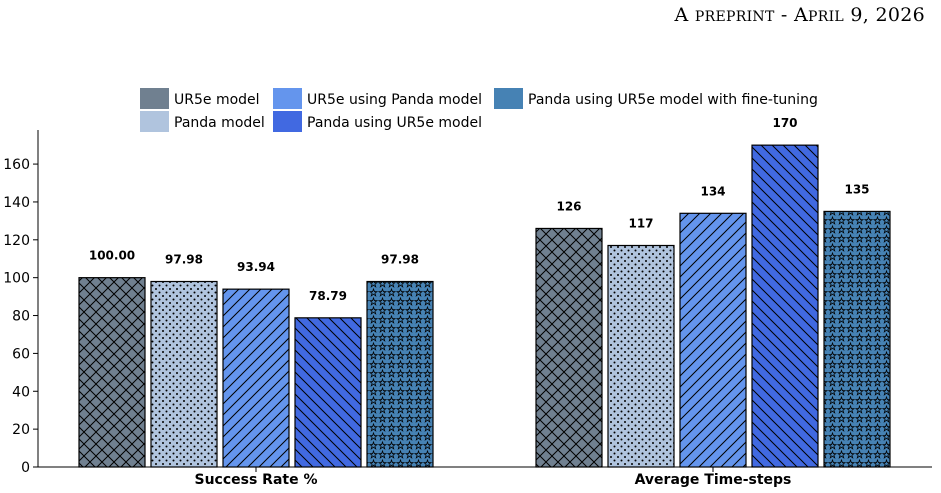  I want to click on x-category-label: Average Time-steps, so click(713, 480).